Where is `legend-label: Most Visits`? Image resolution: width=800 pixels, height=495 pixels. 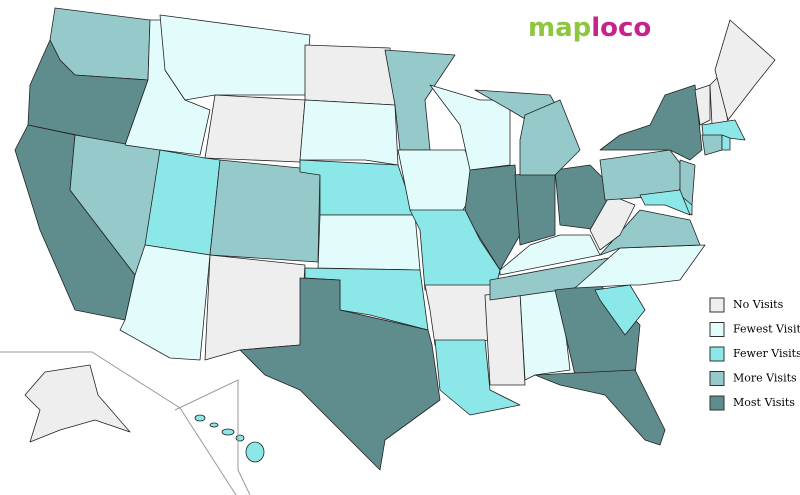 legend-label: Most Visits is located at coordinates (764, 402).